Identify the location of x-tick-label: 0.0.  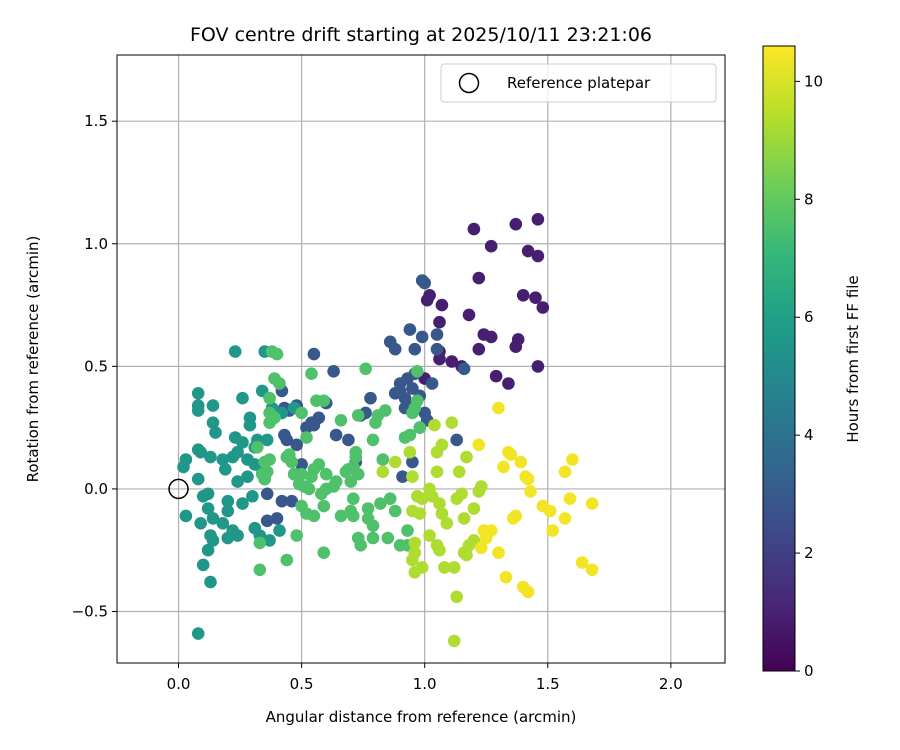
(179, 684).